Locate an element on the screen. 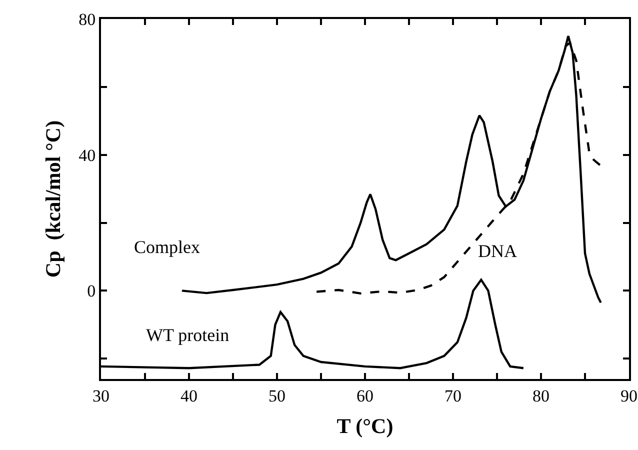 This screenshot has height=450, width=638. x-tick-label: 60 is located at coordinates (365, 396).